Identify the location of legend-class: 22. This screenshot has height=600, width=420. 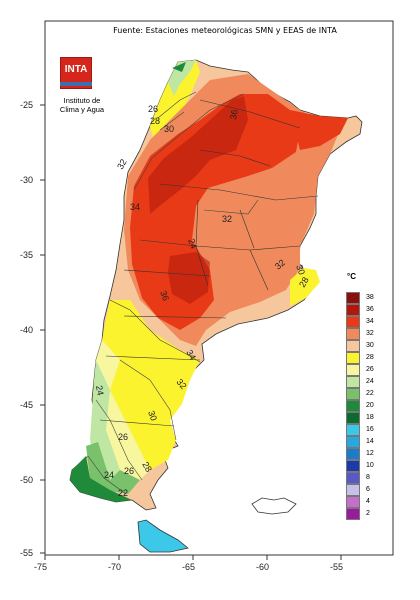
(360, 394).